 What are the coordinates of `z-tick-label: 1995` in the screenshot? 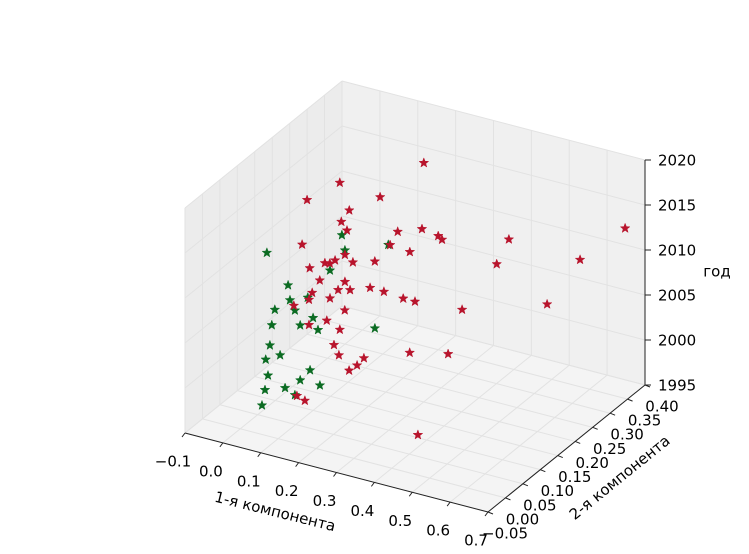 It's located at (677, 386).